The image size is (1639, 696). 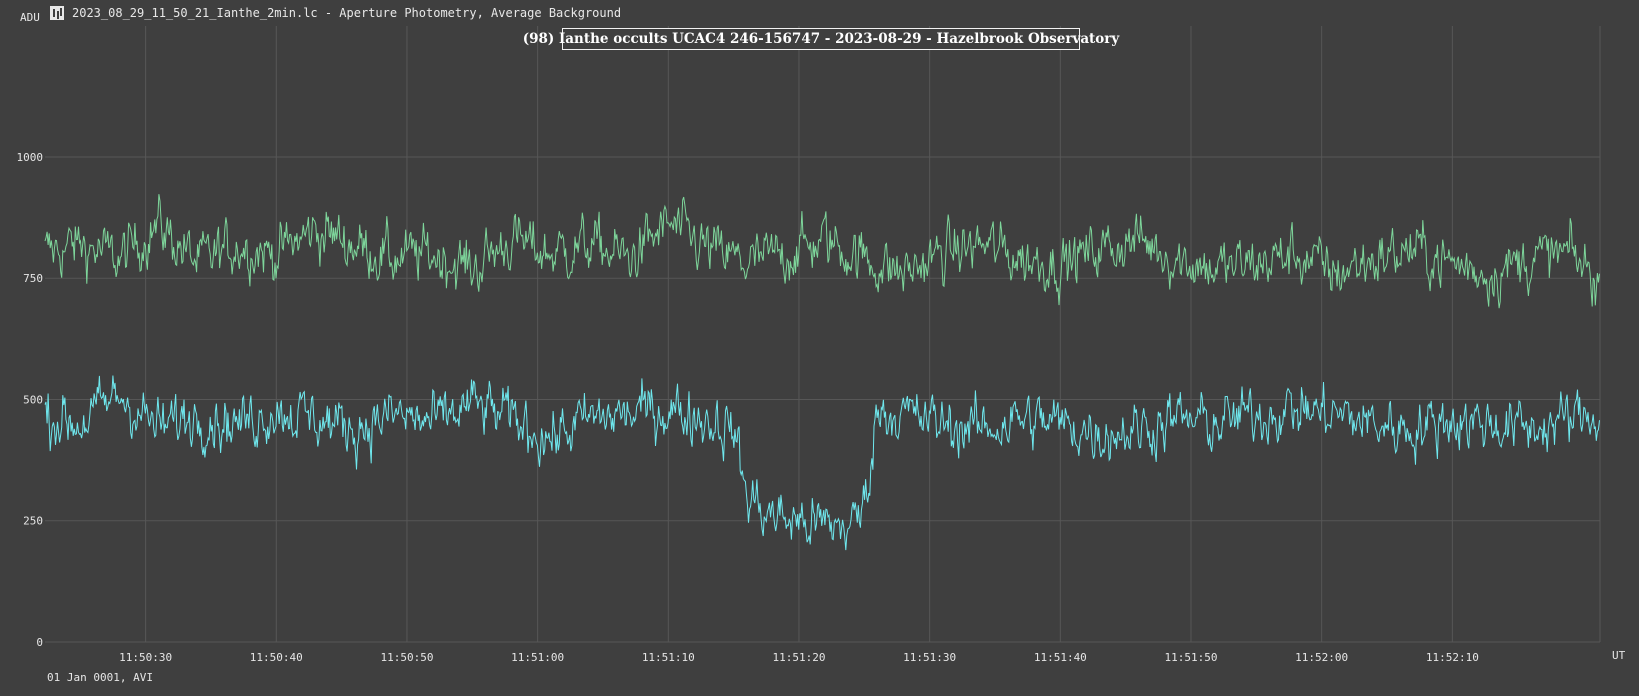 What do you see at coordinates (798, 657) in the screenshot?
I see `x-tick-label: 11:51:20` at bounding box center [798, 657].